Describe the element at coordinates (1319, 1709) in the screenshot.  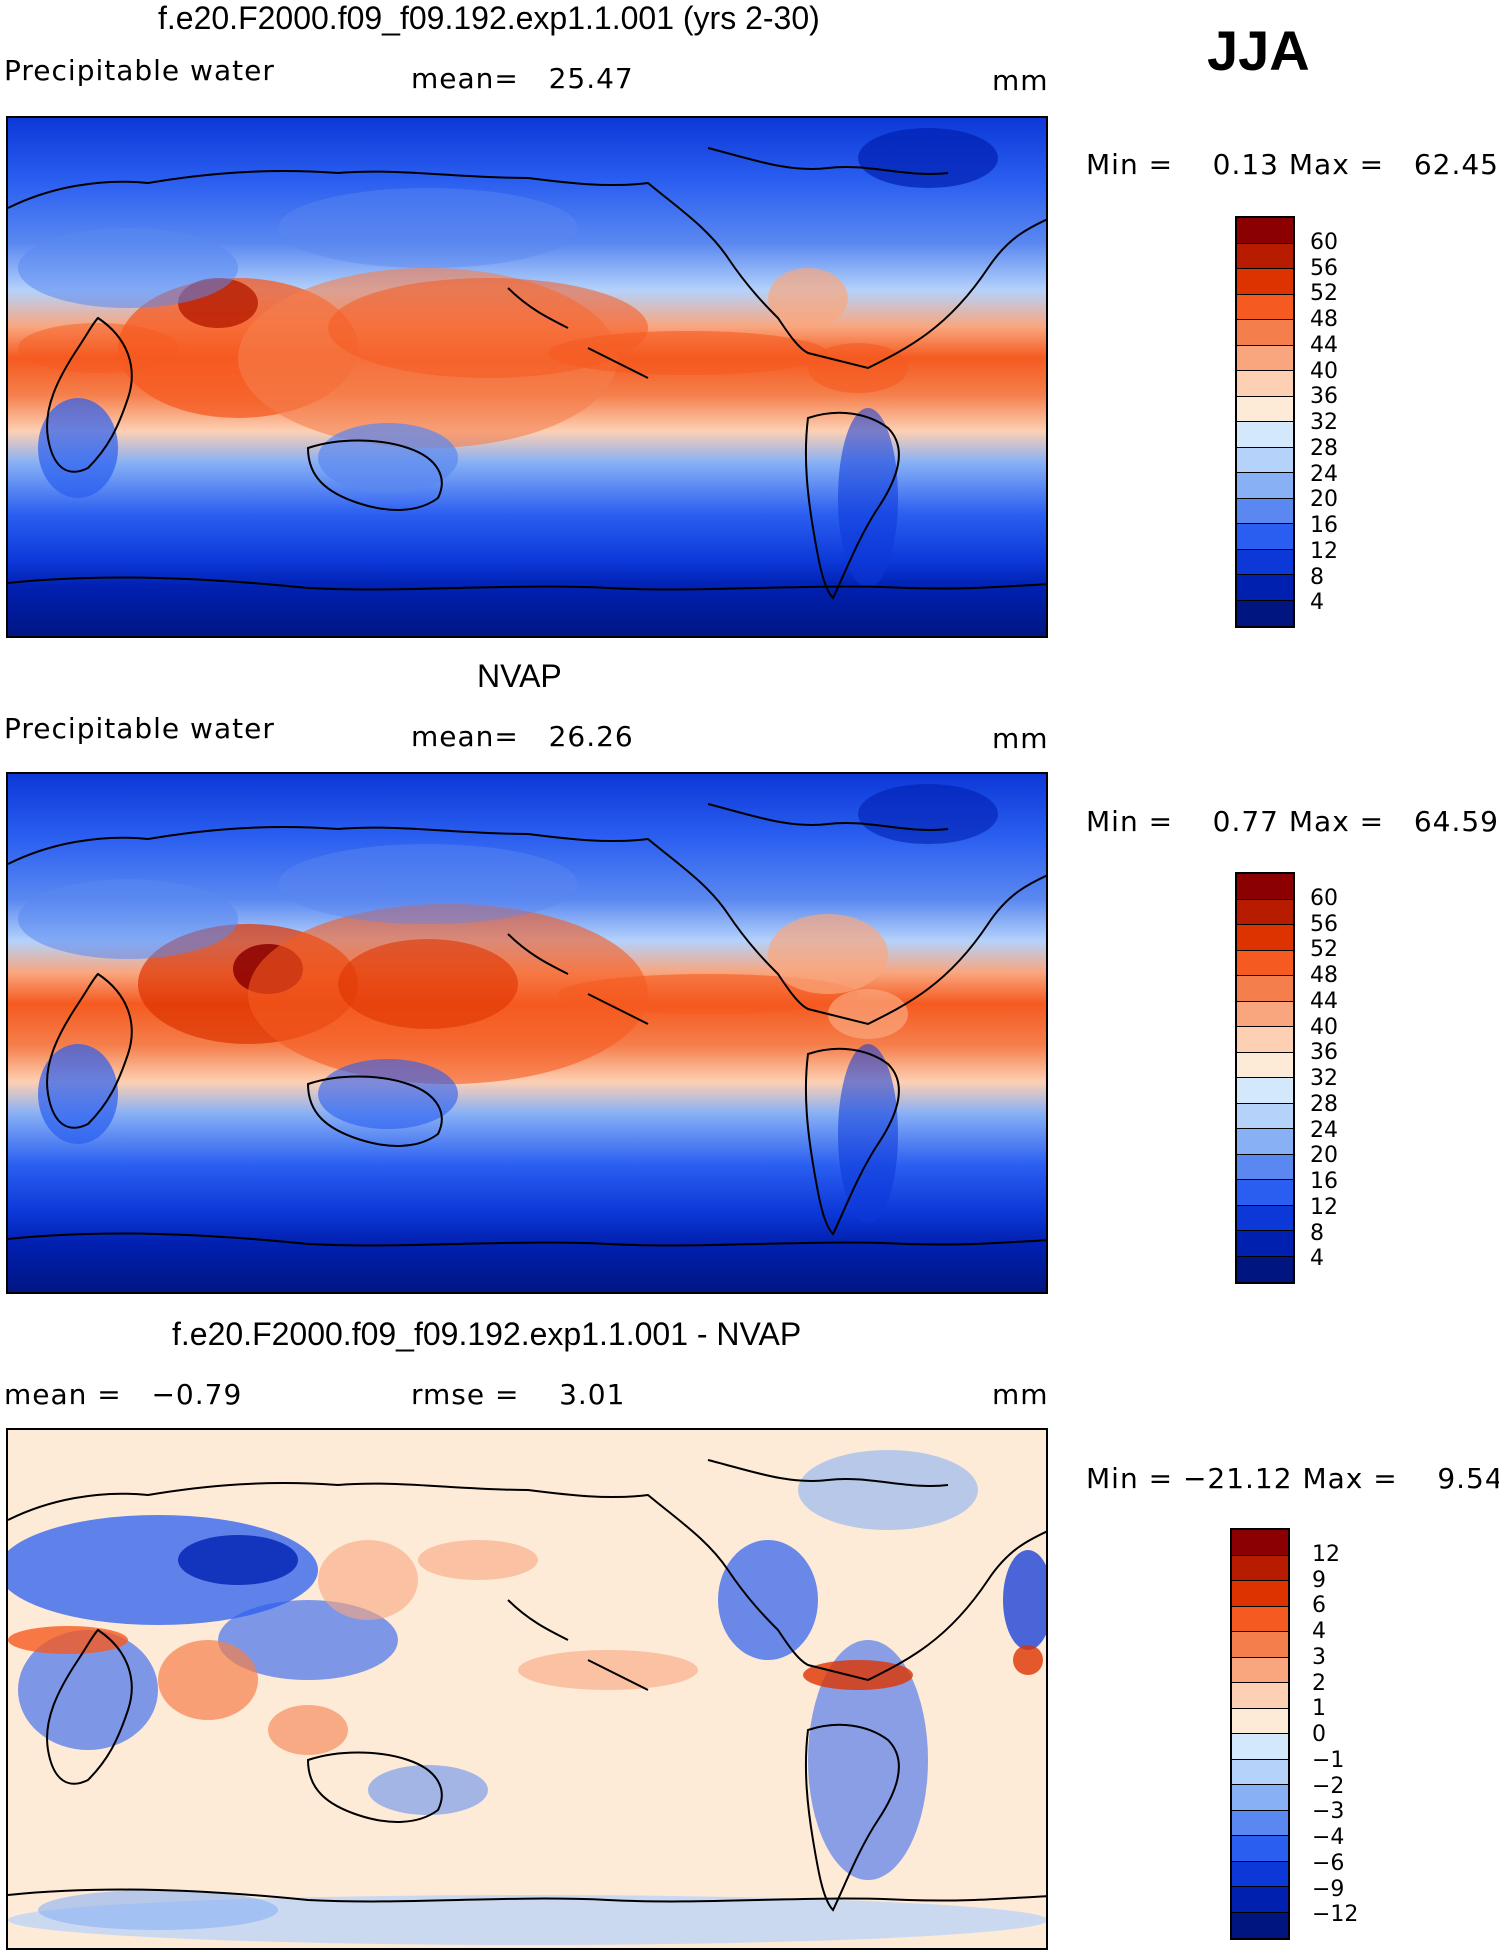
I see `colorbar-tick-label: 1` at that location.